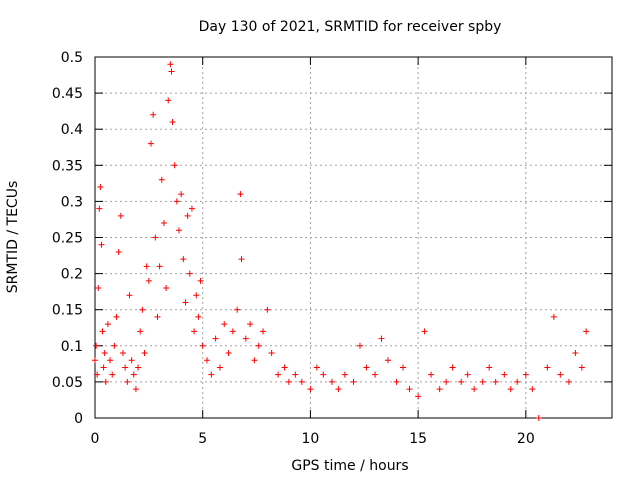  I want to click on y-tick-label: 0.1, so click(72, 347).